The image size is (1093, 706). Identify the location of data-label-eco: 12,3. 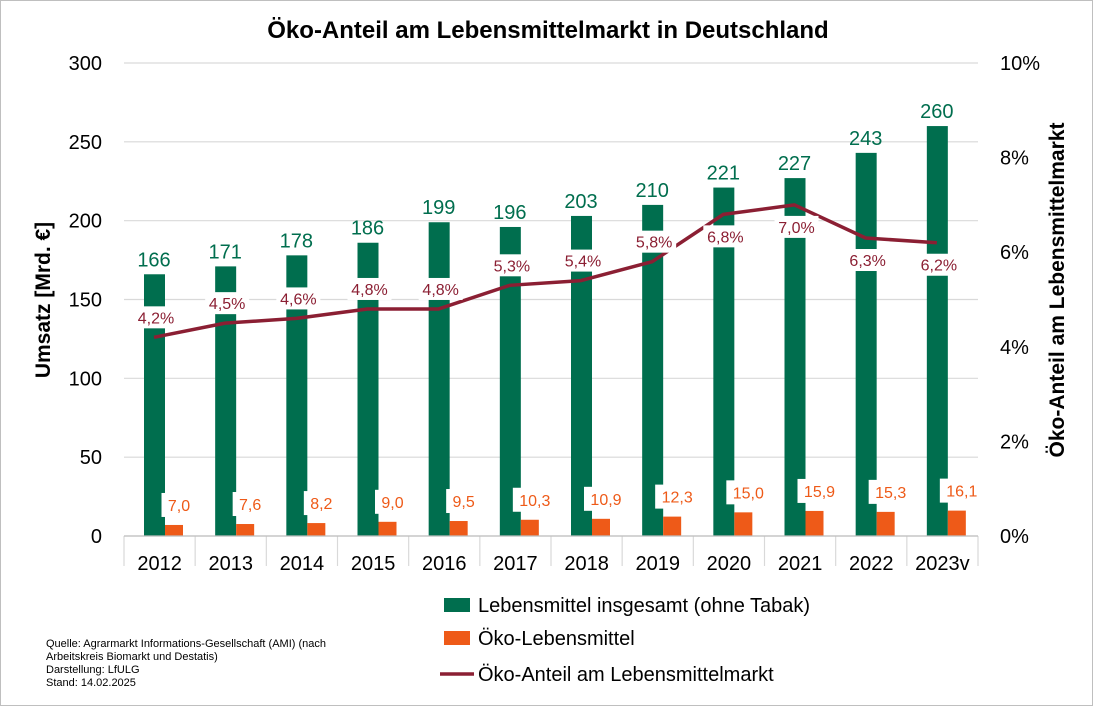
(677, 498).